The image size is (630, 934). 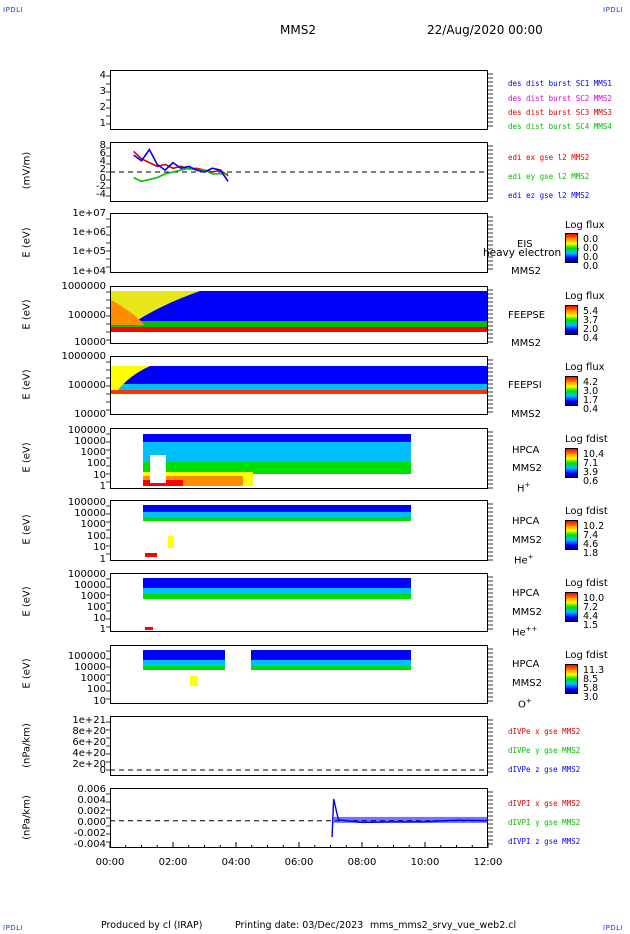 I want to click on ytick: 0.004, so click(x=91, y=800).